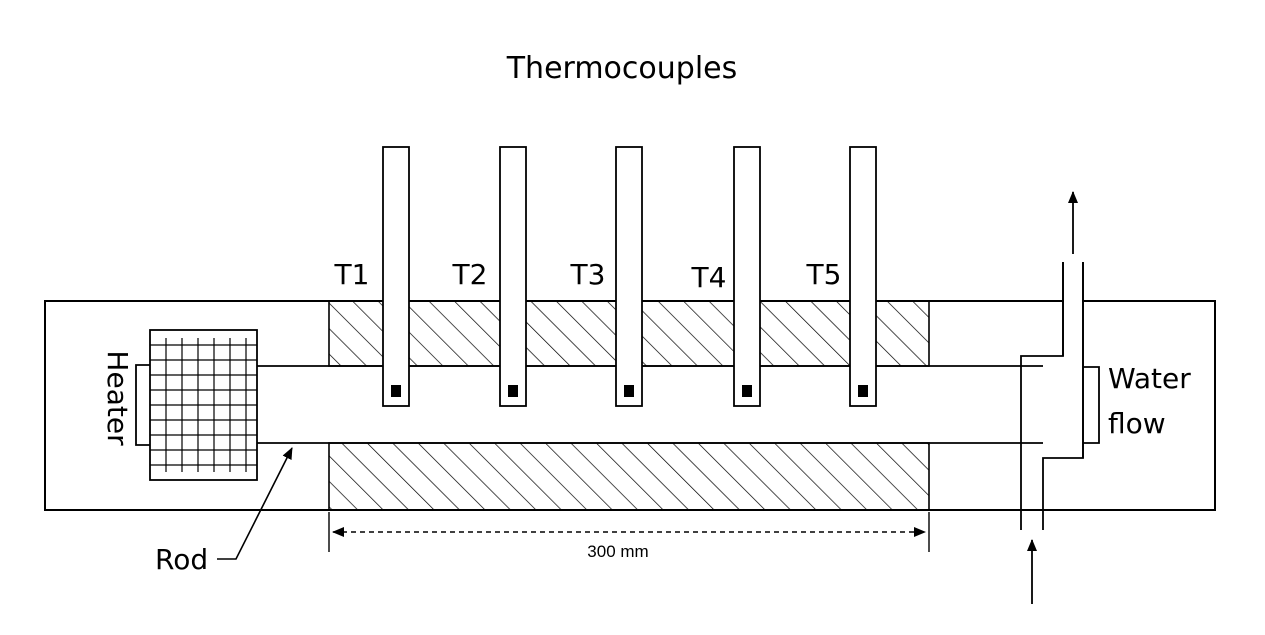  What do you see at coordinates (824, 274) in the screenshot?
I see `thermocouple-label-t5: T5` at bounding box center [824, 274].